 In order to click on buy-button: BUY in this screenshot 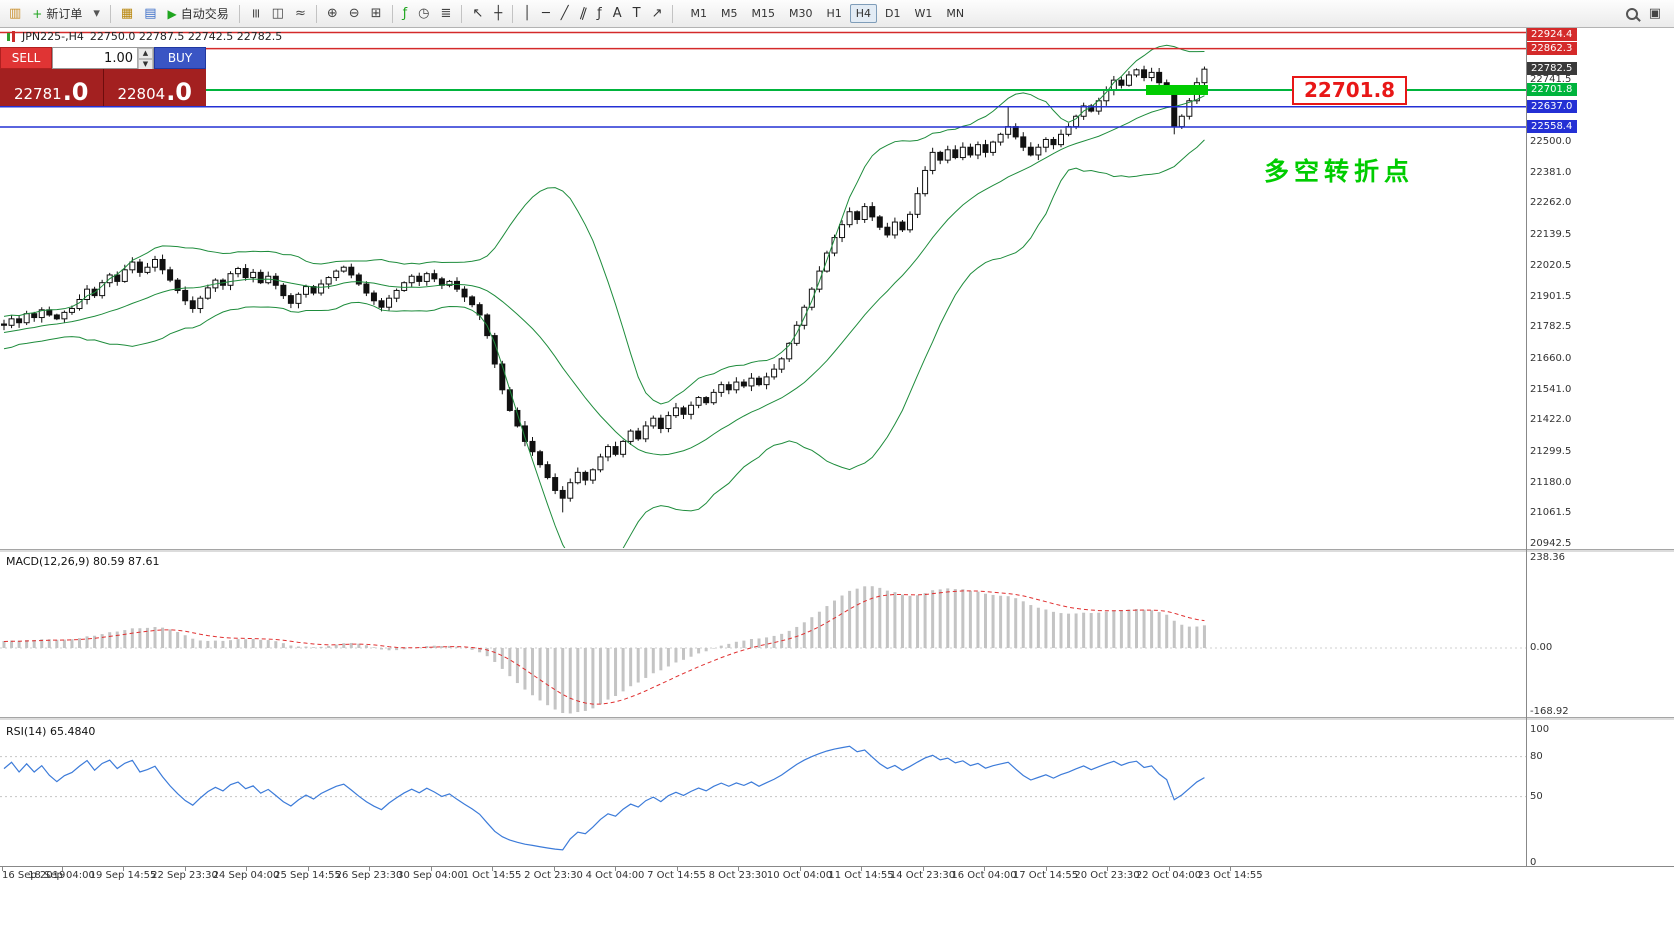, I will do `click(180, 58)`.